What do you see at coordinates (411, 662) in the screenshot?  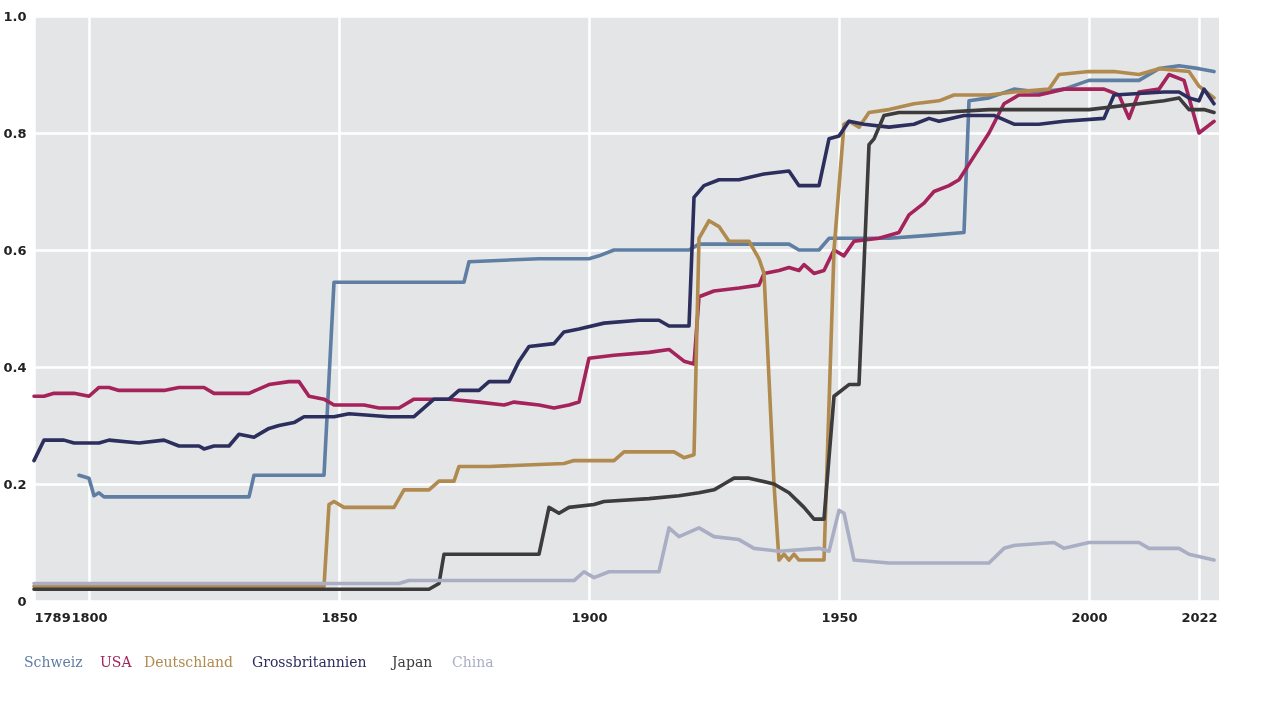 I see `text: Japan` at bounding box center [411, 662].